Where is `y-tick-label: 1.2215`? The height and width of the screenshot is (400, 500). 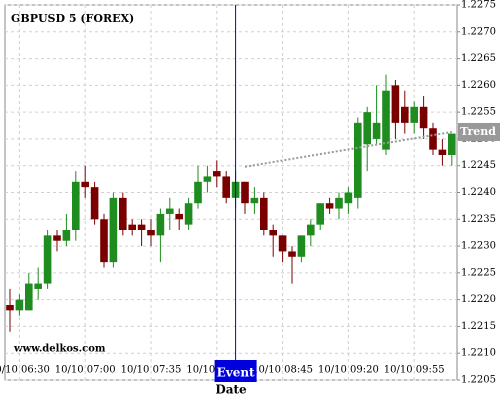 y-tick-label: 1.2215 is located at coordinates (478, 326).